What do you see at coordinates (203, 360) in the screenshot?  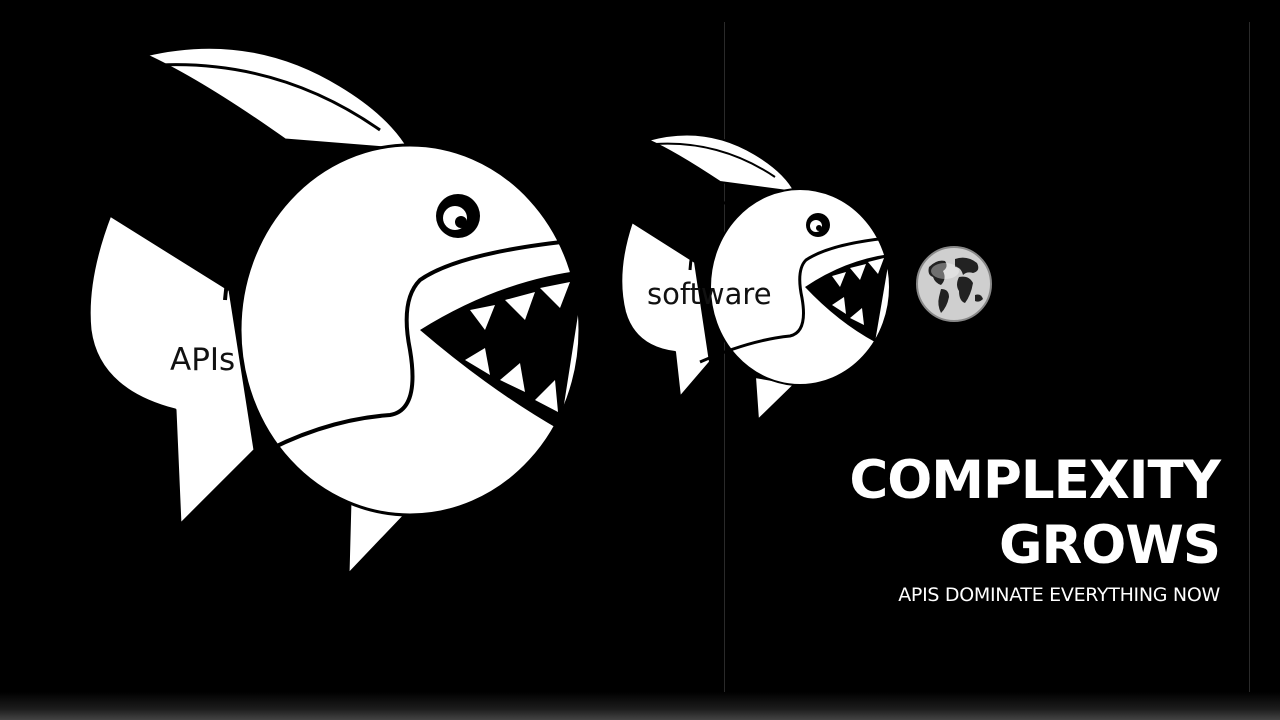 I see `big-fish-label: APIs` at bounding box center [203, 360].